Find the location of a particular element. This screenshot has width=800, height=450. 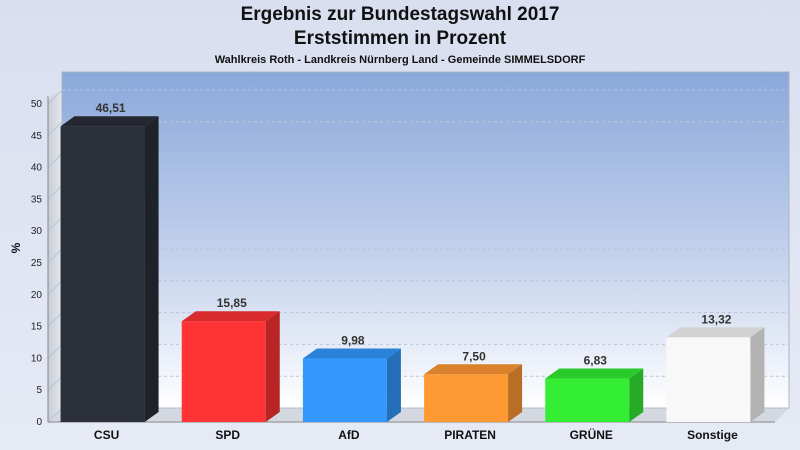

y-axis-label: % is located at coordinates (16, 247).